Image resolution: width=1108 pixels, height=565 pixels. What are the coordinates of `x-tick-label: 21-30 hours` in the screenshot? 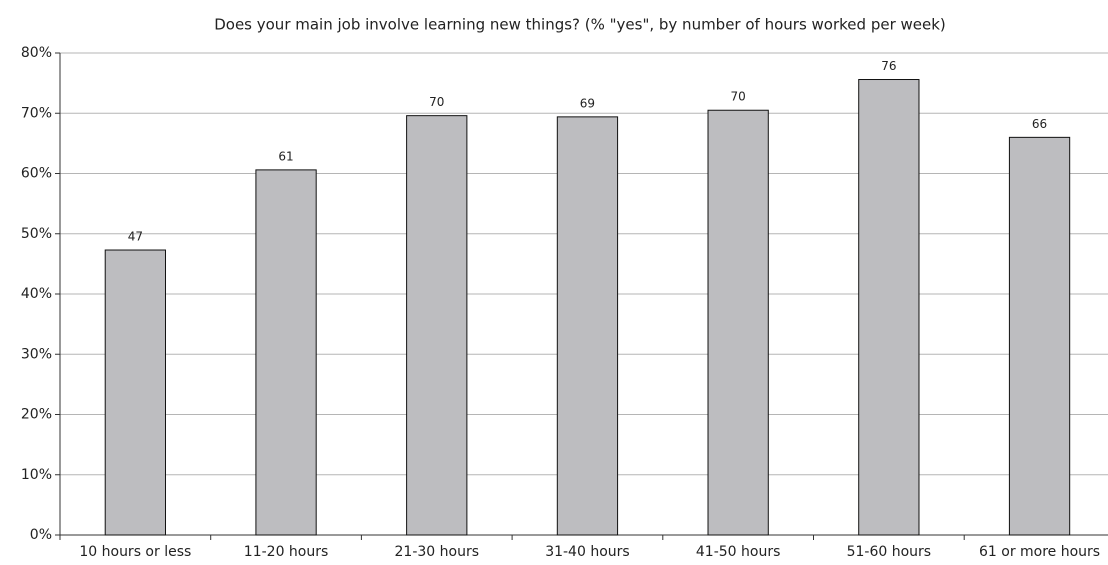 It's located at (437, 552).